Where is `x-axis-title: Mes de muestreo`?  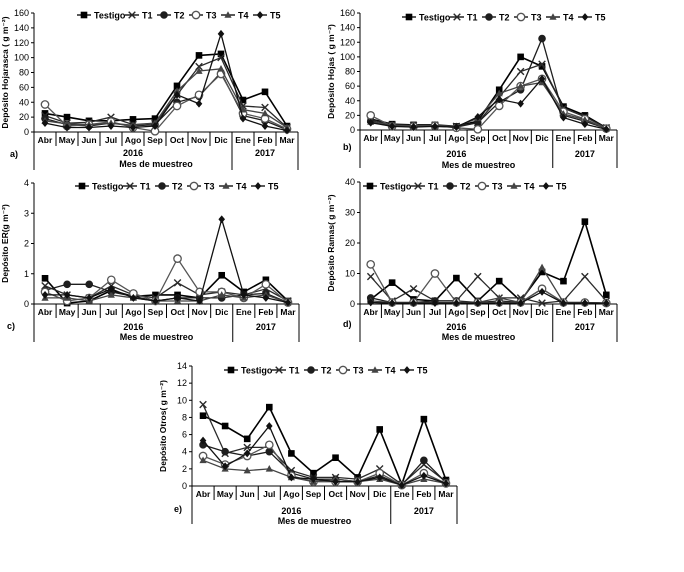
x-axis-title: Mes de muestreo is located at coordinates (315, 521).